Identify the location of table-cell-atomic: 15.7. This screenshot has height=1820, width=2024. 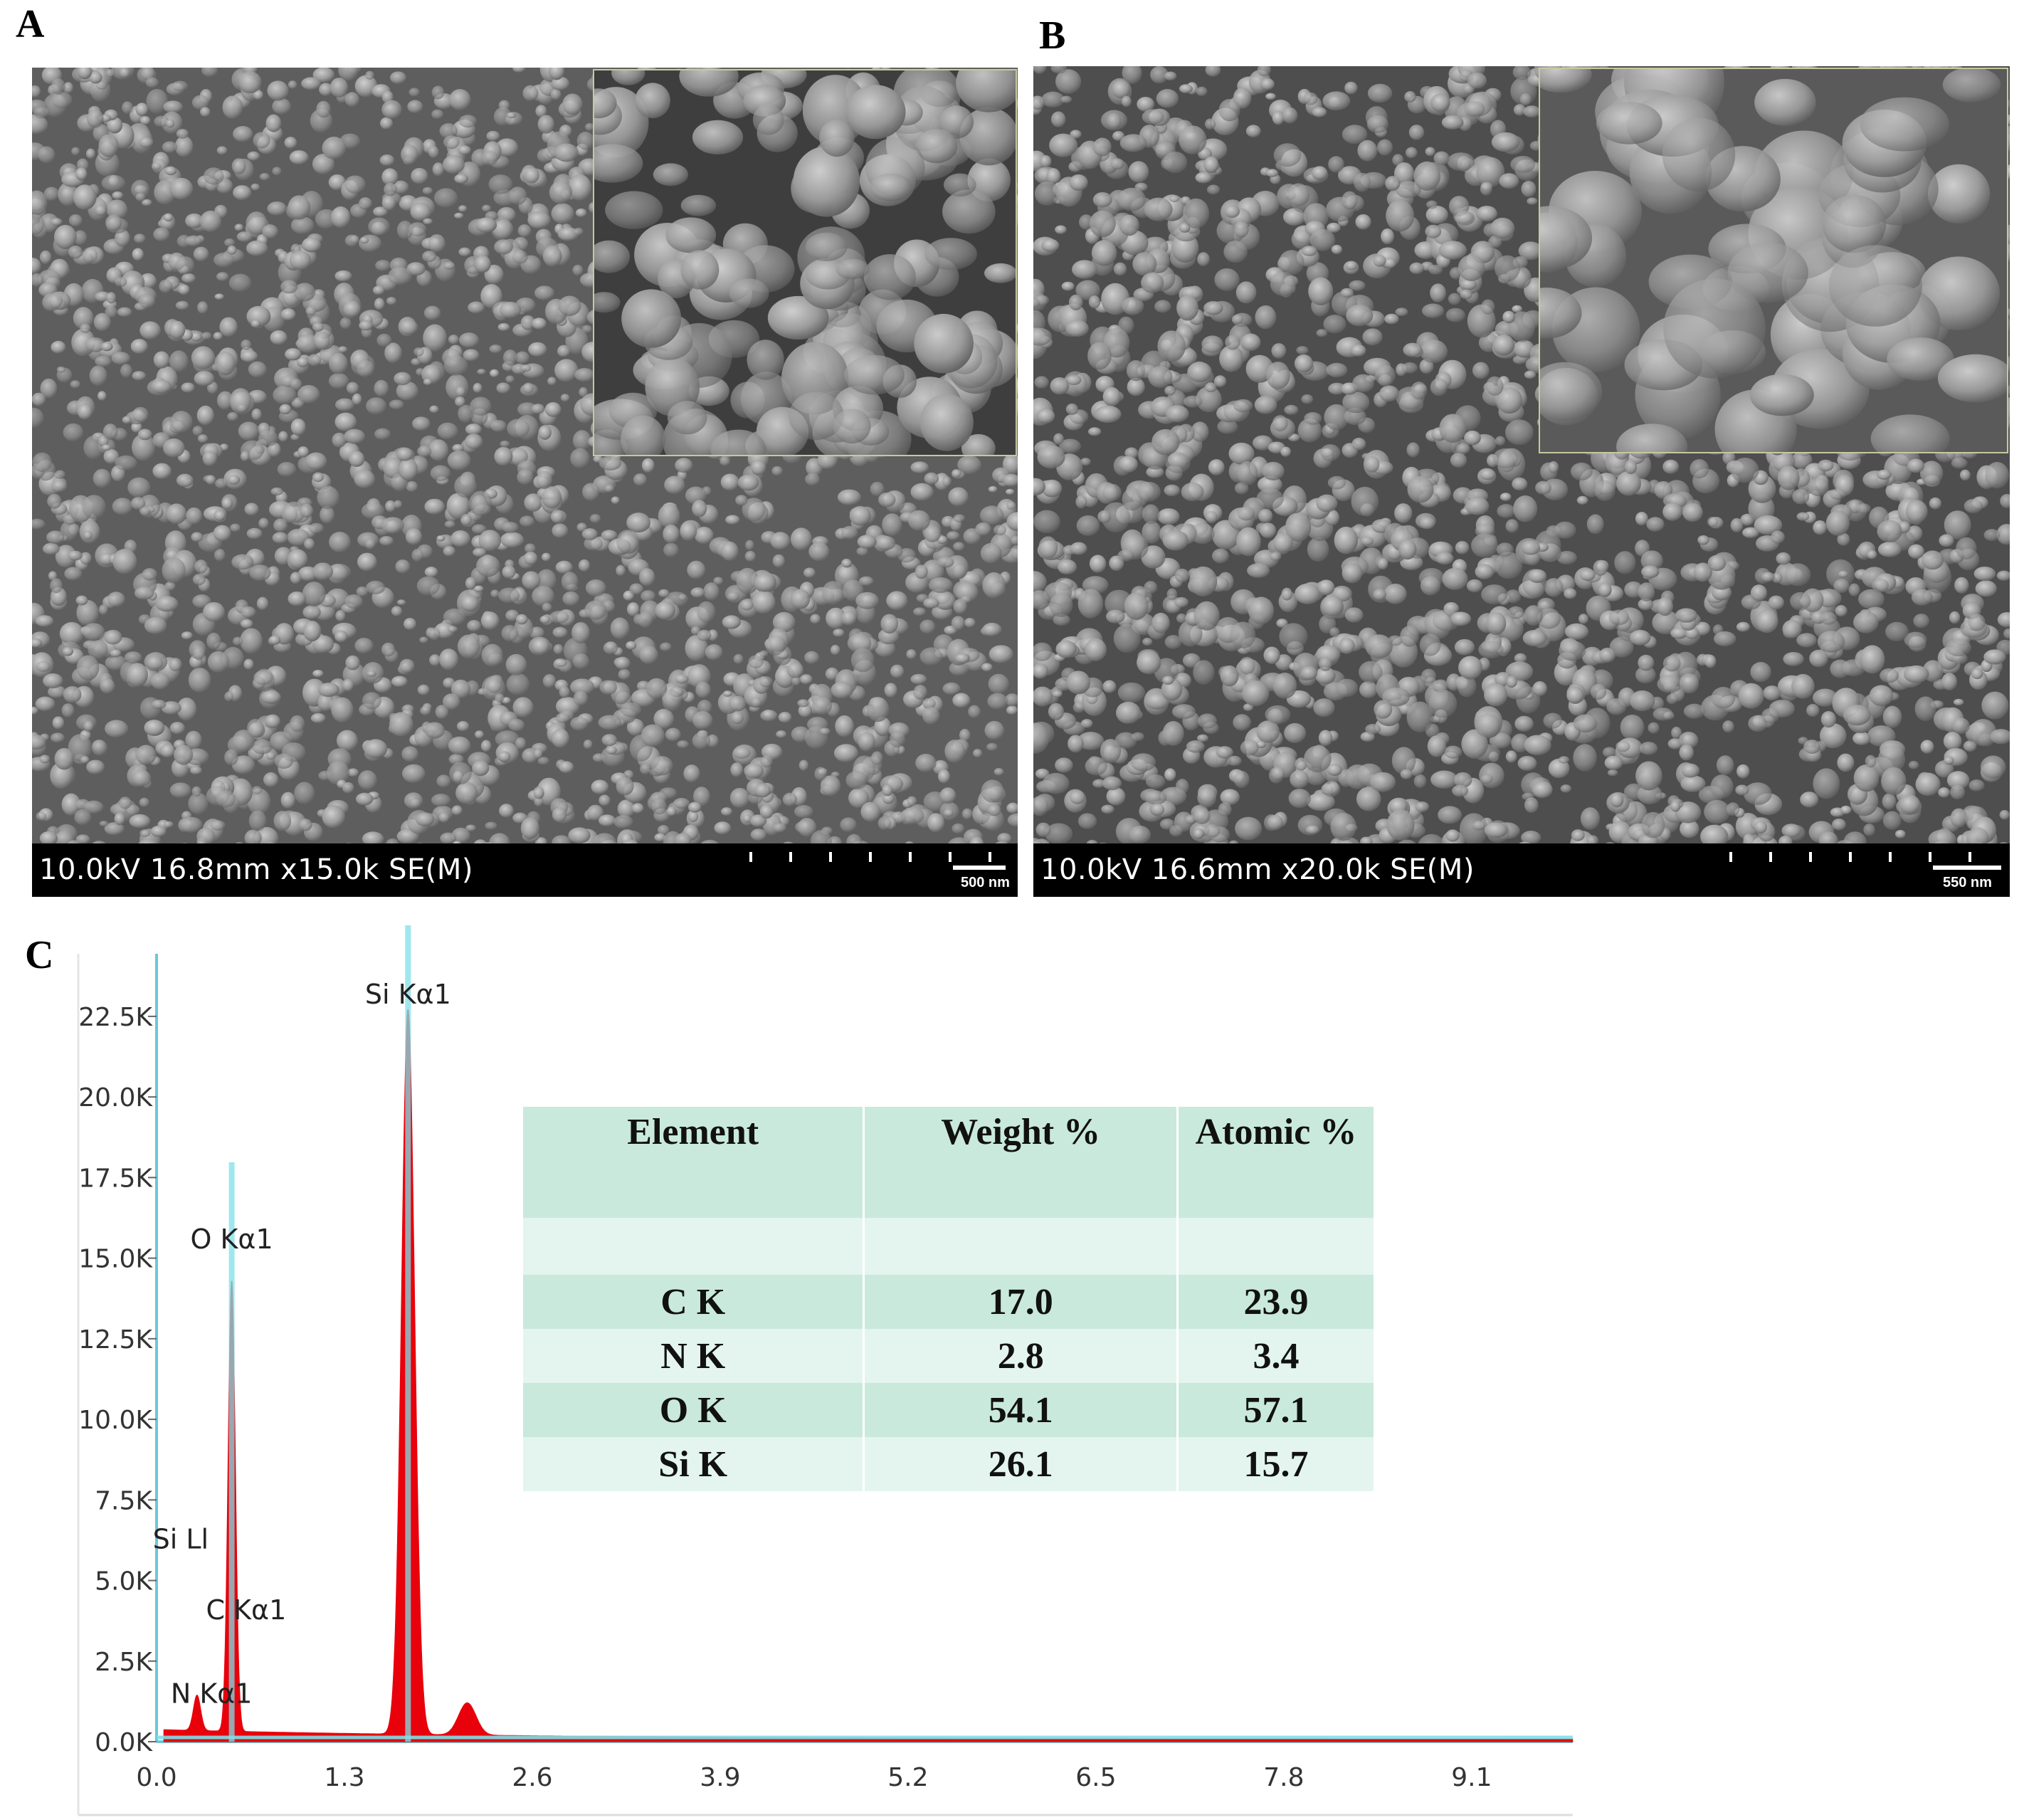
(1275, 1464).